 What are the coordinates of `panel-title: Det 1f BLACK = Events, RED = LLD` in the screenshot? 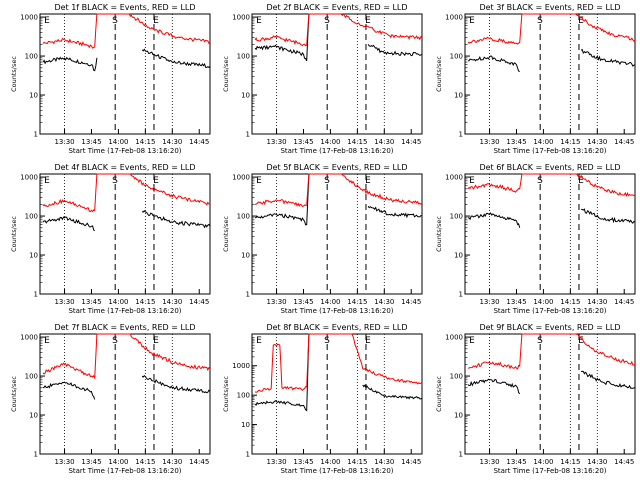 It's located at (124, 7).